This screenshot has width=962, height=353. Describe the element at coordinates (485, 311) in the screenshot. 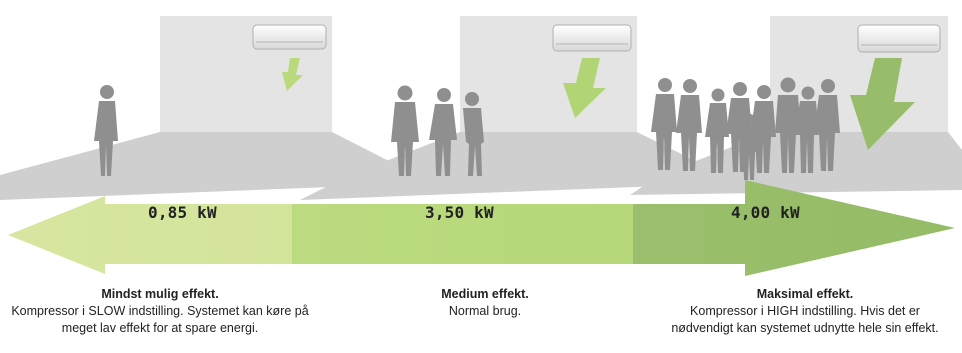

I see `description-line: Normal brug.` at that location.